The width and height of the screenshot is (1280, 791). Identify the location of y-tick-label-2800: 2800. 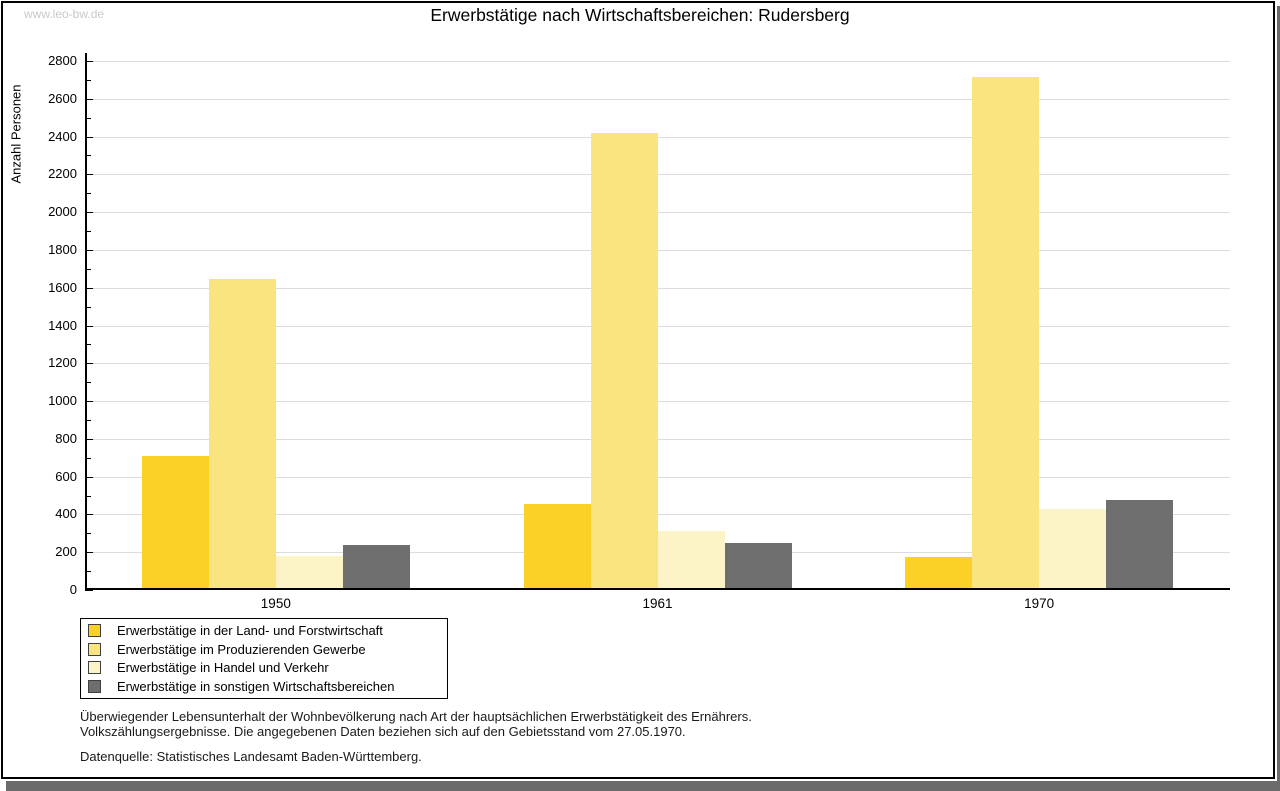
(62, 60).